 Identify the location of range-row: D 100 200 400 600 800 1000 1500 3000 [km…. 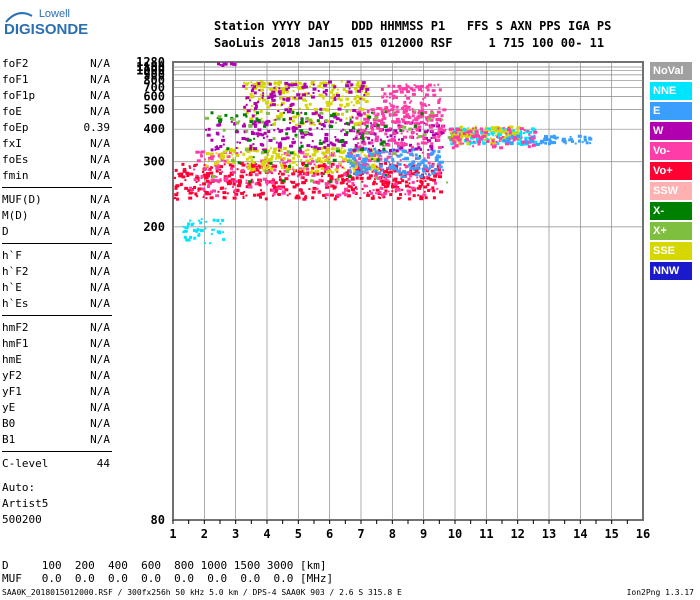
(164, 565).